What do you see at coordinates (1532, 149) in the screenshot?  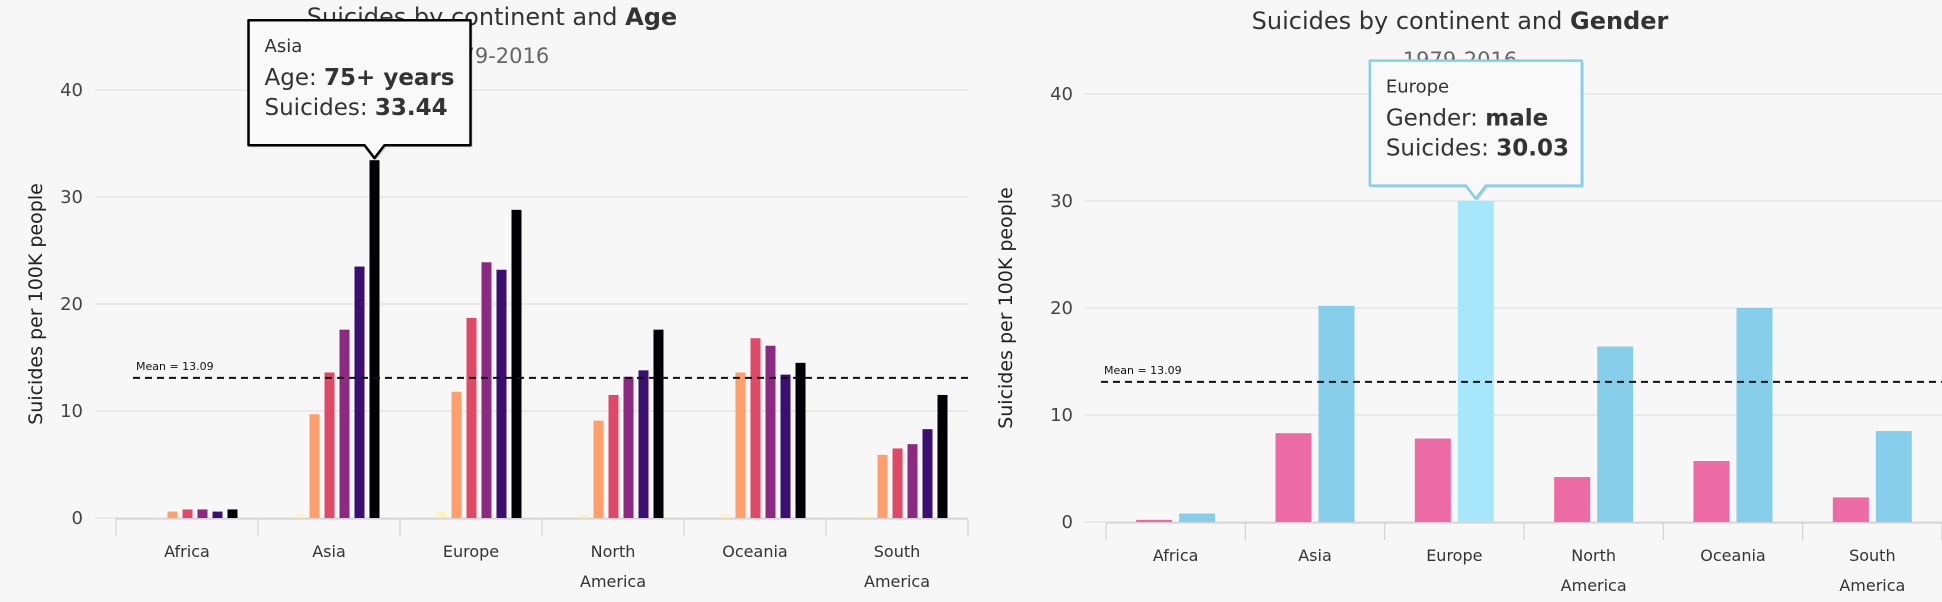 I see `tooltip-line-2-value: 30.03` at bounding box center [1532, 149].